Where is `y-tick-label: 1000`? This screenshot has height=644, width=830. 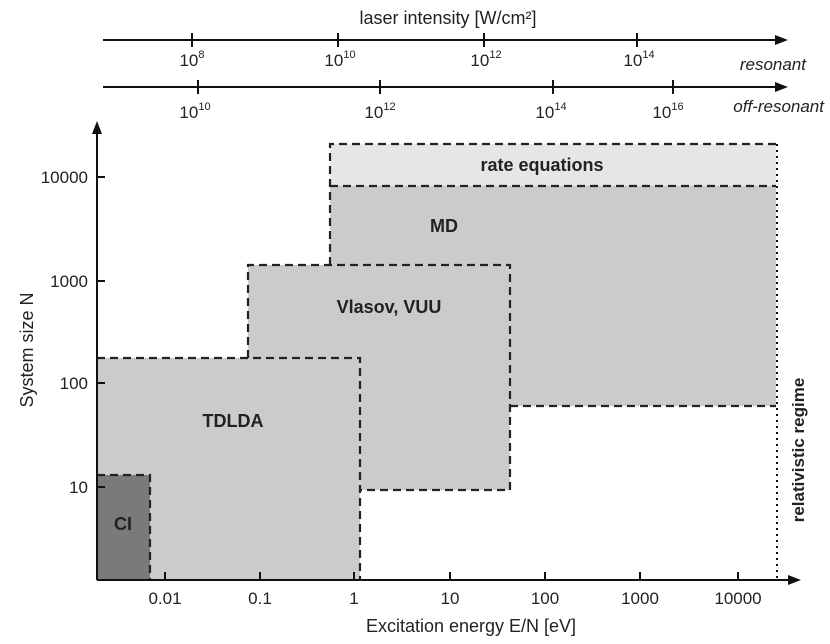
y-tick-label: 1000 is located at coordinates (69, 281).